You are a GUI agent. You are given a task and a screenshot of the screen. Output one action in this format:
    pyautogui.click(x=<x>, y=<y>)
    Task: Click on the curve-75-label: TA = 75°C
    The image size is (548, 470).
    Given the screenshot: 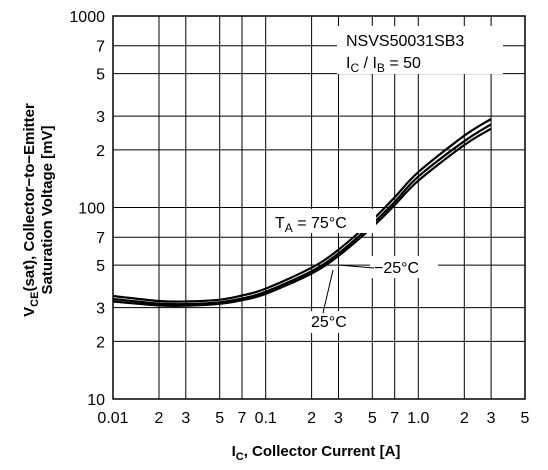 What is the action you would take?
    pyautogui.click(x=311, y=225)
    